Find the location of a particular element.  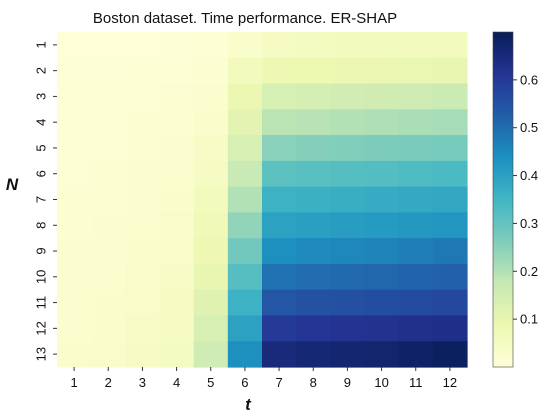

y-tick-label: 10 is located at coordinates (40, 277).